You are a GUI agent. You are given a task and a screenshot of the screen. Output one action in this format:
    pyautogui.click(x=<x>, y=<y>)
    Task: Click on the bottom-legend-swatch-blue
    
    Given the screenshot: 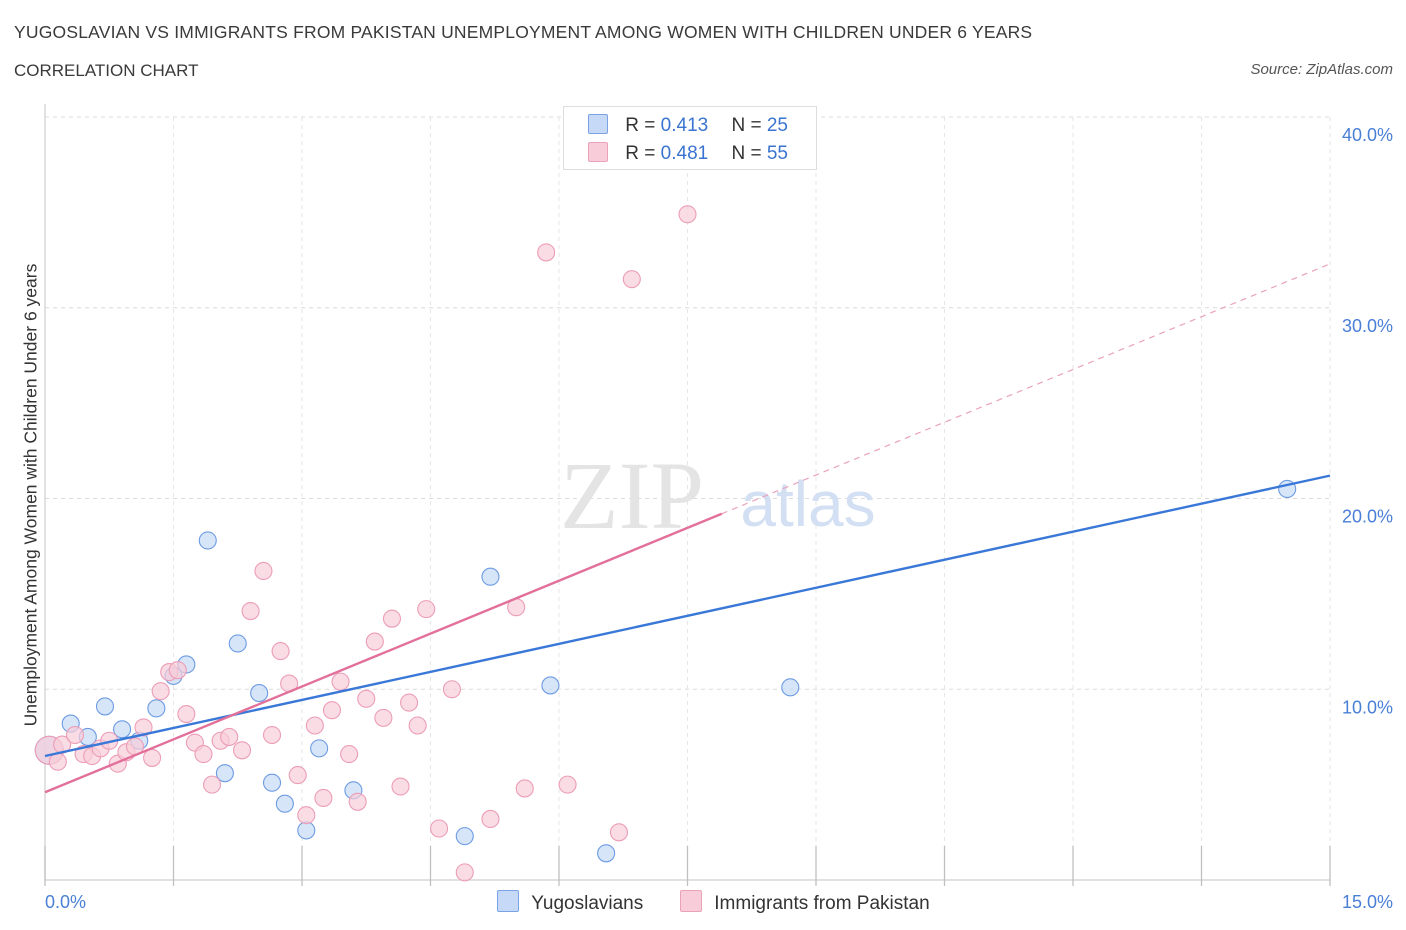 What is the action you would take?
    pyautogui.click(x=508, y=901)
    